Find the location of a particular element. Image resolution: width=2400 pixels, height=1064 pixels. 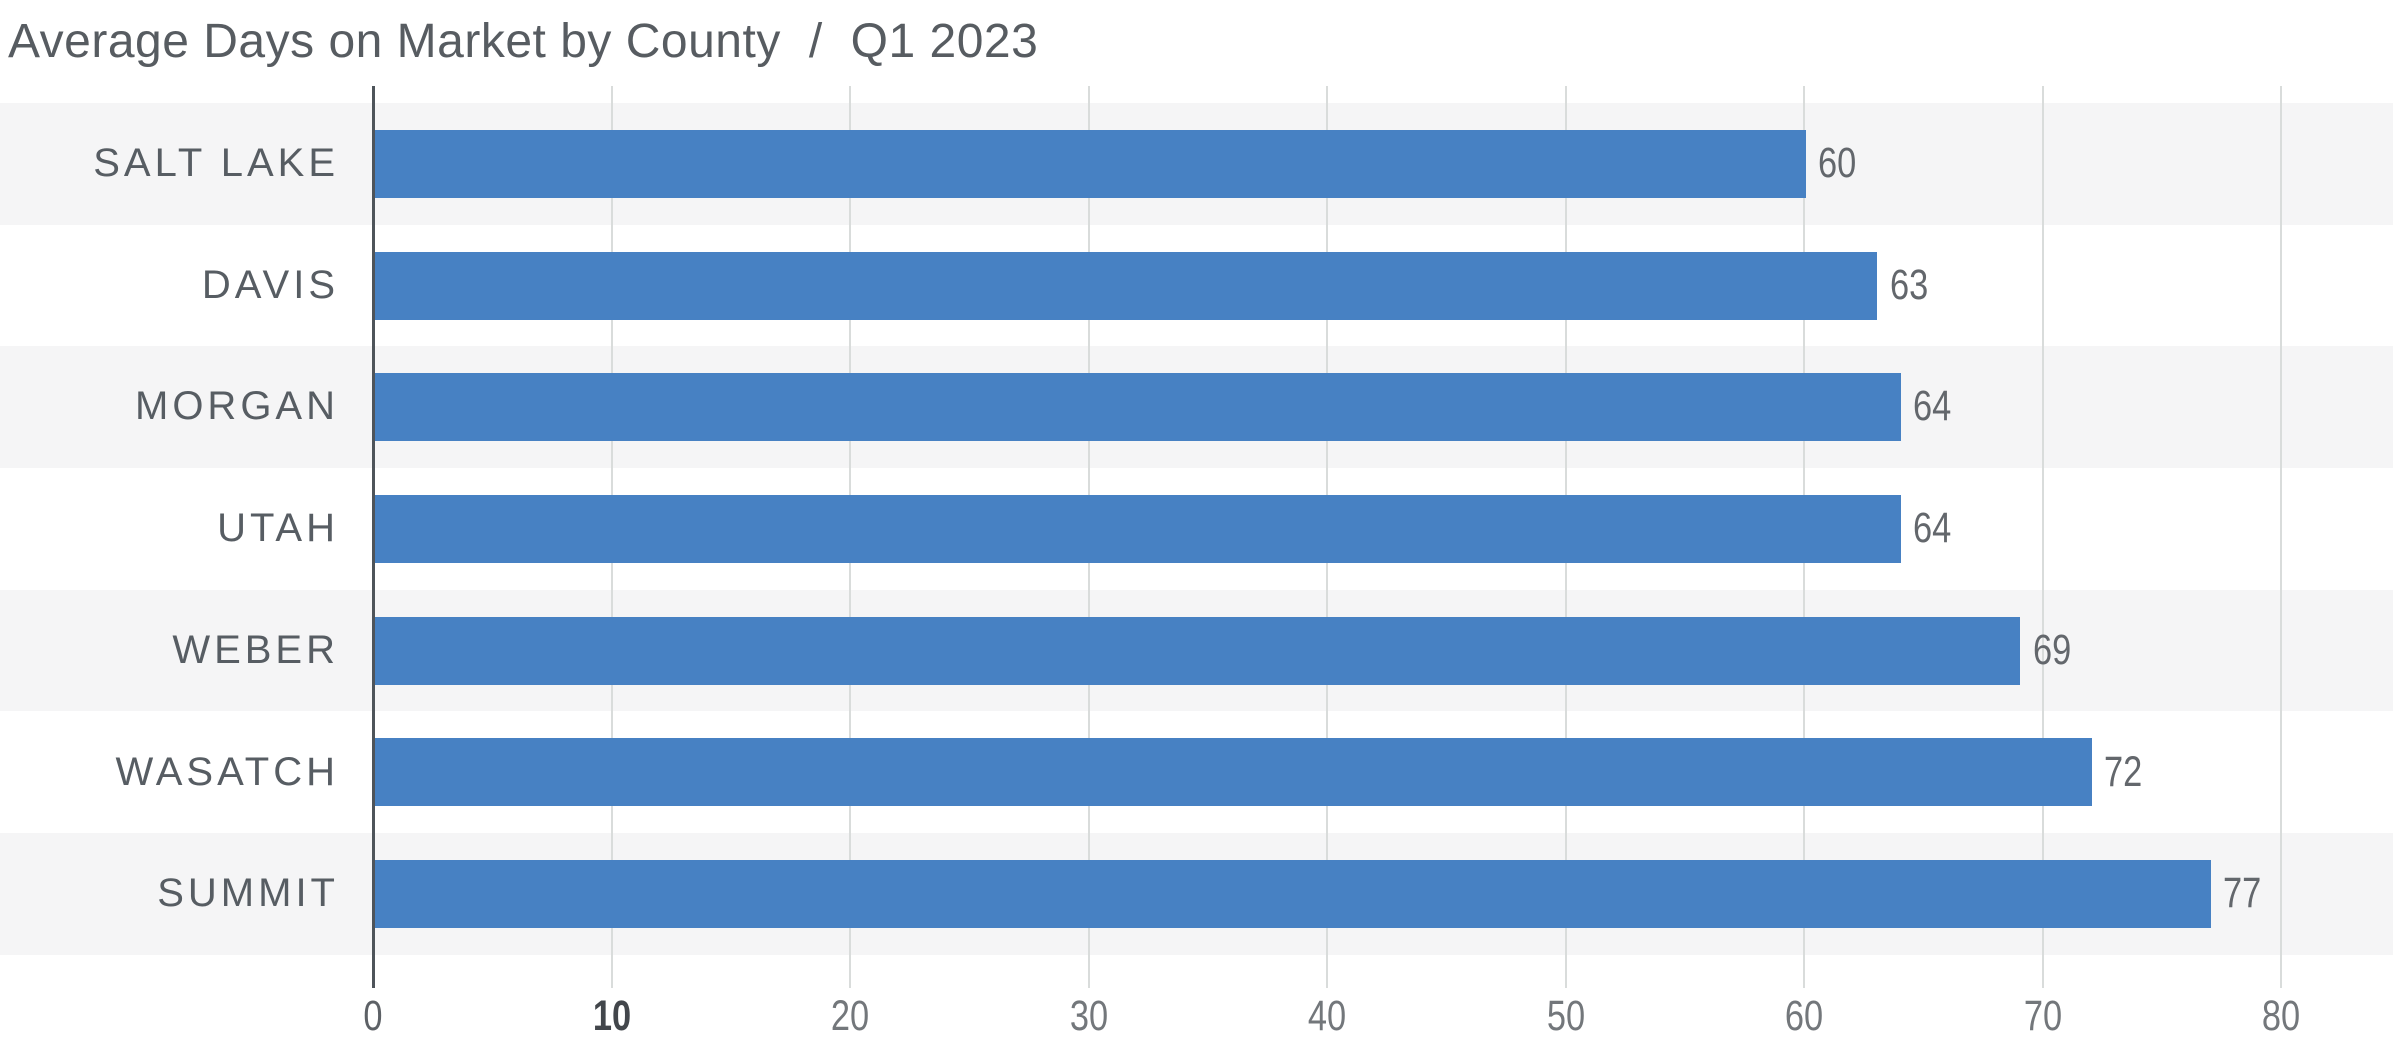

chart-title-period: Q1 2023 is located at coordinates (944, 41).